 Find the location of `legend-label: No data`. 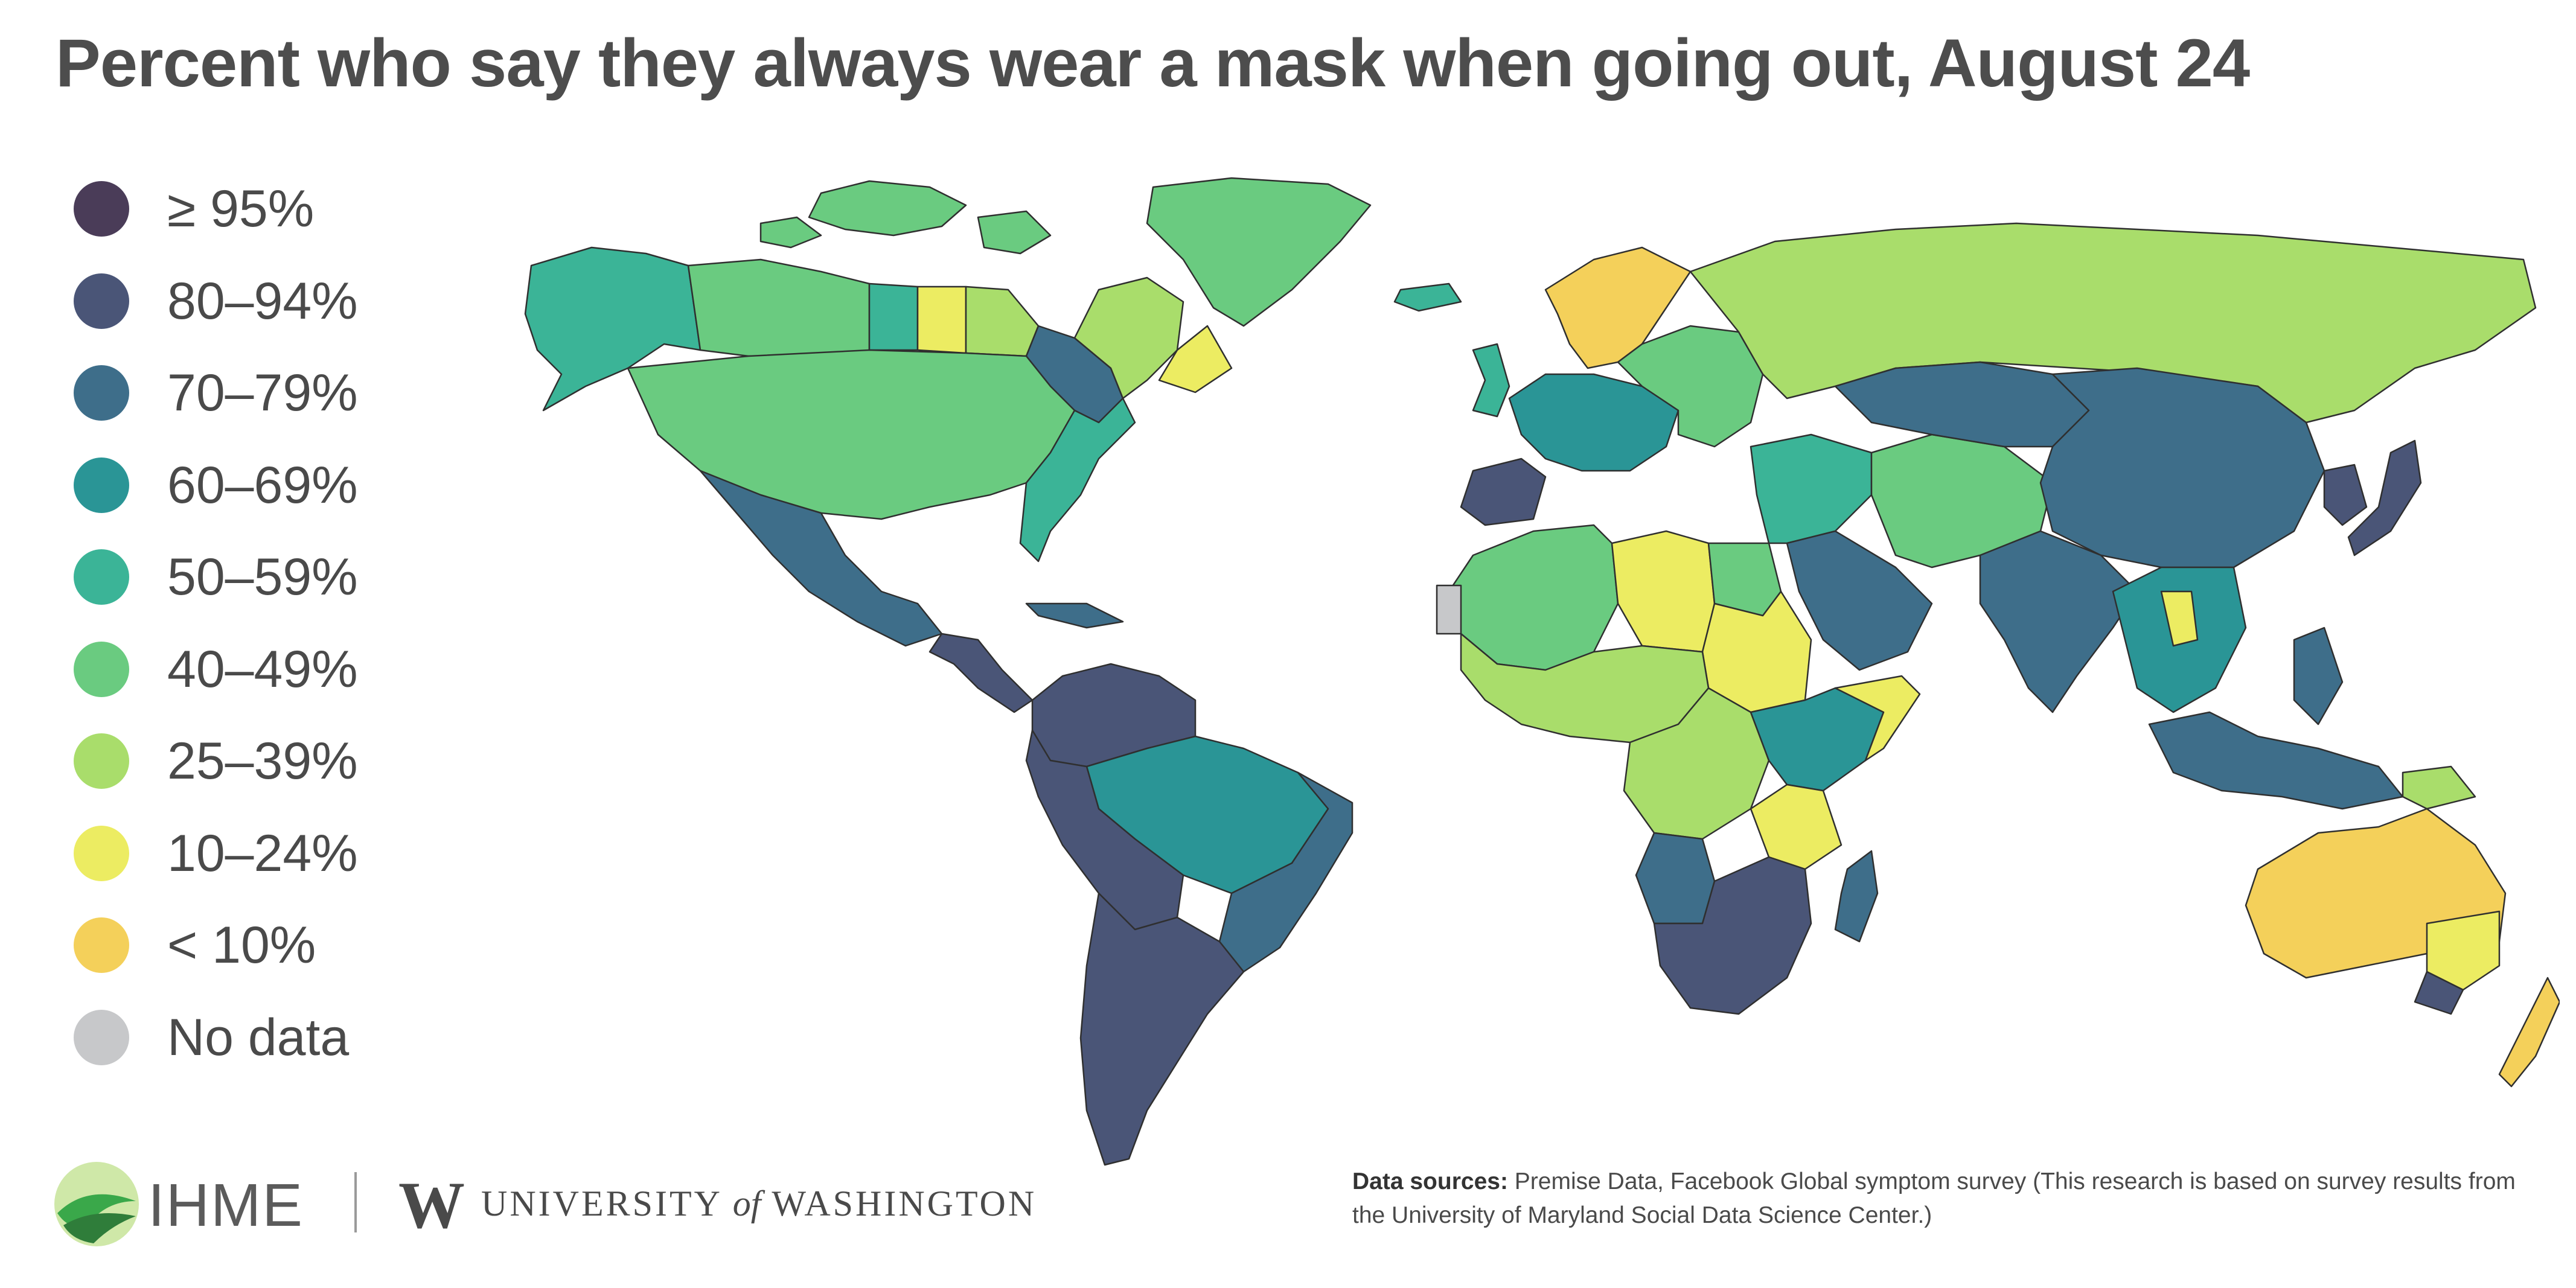

legend-label: No data is located at coordinates (258, 1037).